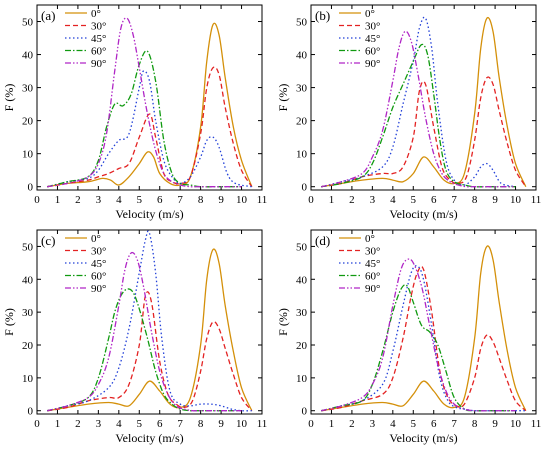 This screenshot has height=449, width=550. Describe the element at coordinates (434, 424) in the screenshot. I see `x-tick-label: 6` at that location.